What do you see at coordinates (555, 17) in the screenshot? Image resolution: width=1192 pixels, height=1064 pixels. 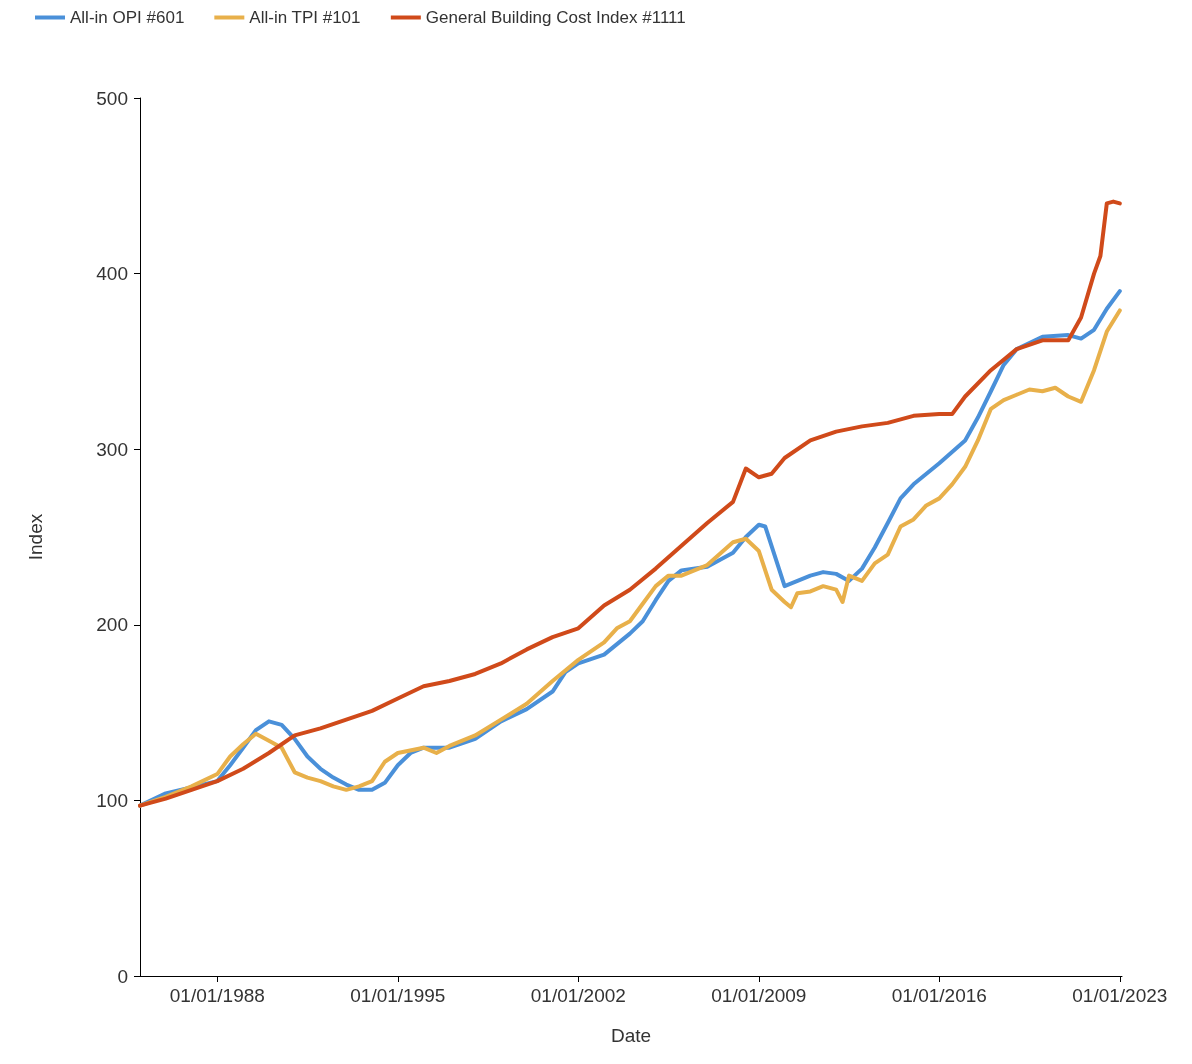 I see `legend-label: General Building Cost Index #1111` at bounding box center [555, 17].